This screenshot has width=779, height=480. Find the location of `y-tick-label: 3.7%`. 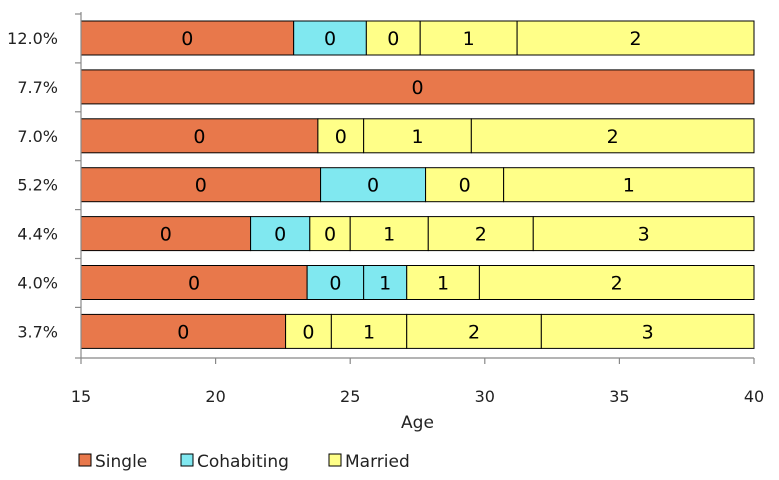

y-tick-label: 3.7% is located at coordinates (37, 331).